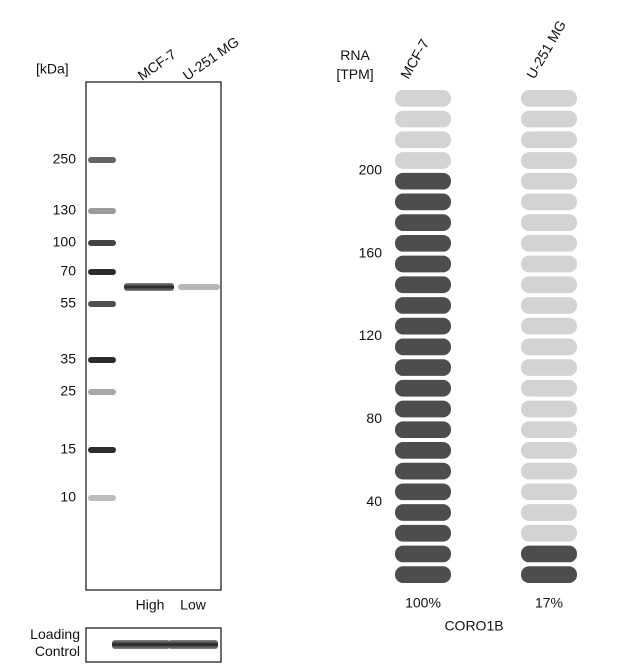  I want to click on y-tick-label: 40, so click(374, 501).